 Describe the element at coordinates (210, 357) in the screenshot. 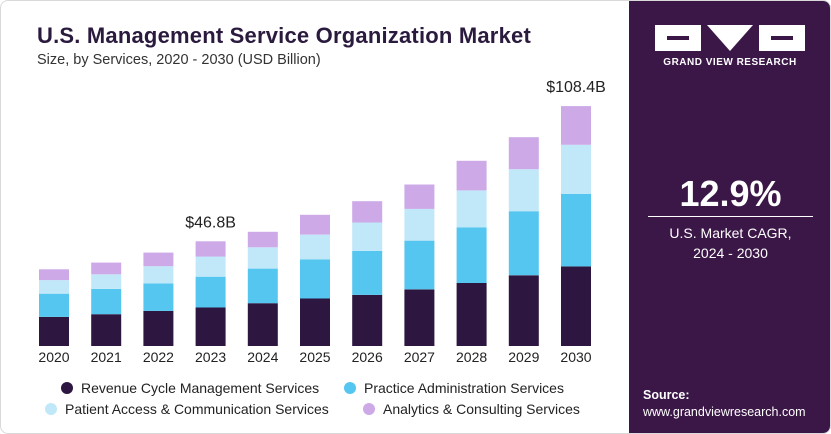

I see `x-tick-label-2023: 2023` at that location.